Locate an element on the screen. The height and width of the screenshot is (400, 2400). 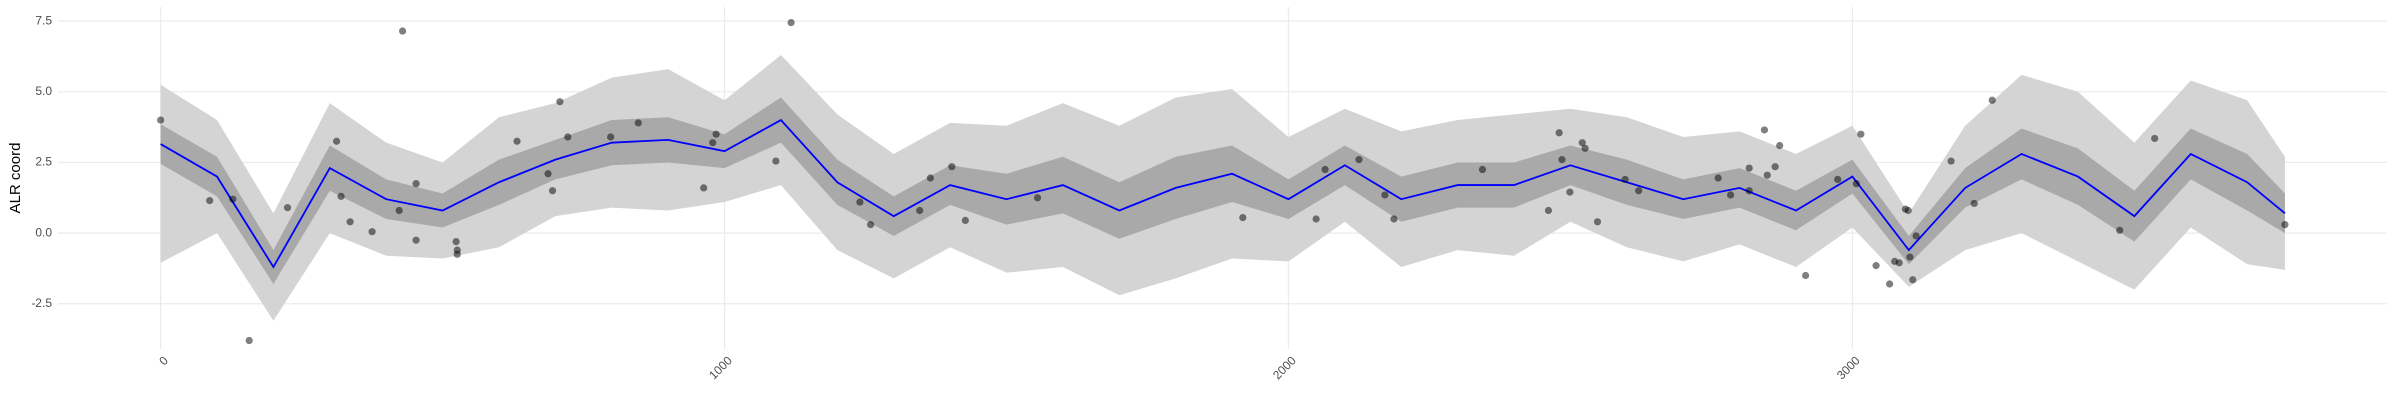
y-tick-label: 0.0 is located at coordinates (43, 232).